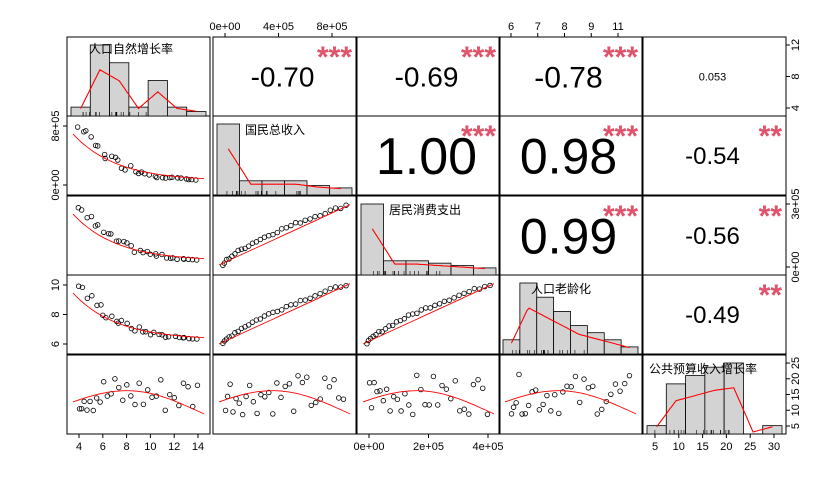  Describe the element at coordinates (796, 45) in the screenshot. I see `tick-label: 12` at that location.